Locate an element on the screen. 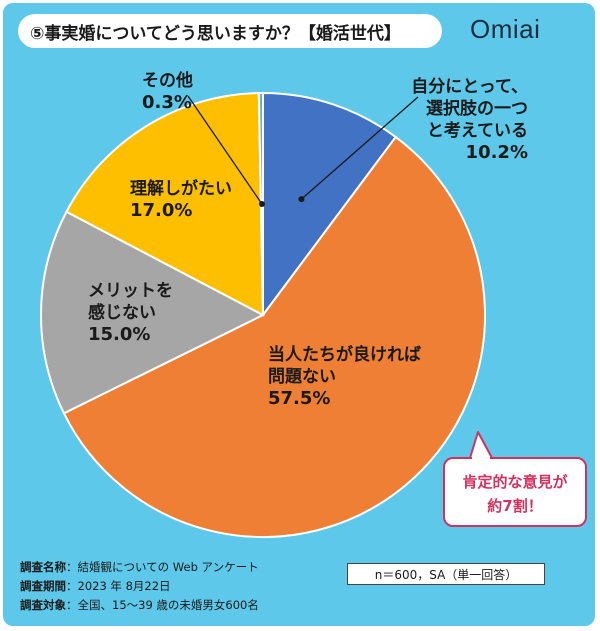 Image resolution: width=600 pixels, height=631 pixels. survey-info-value: ：結婚観についての Web アンケート is located at coordinates (162, 567).